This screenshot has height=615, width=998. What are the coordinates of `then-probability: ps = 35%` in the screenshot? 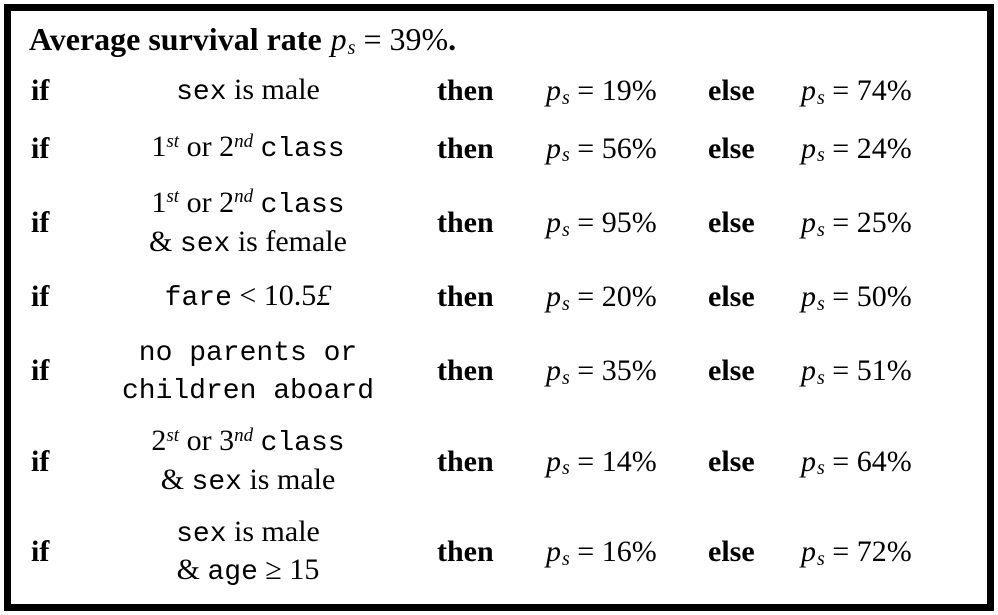 It's located at (603, 371).